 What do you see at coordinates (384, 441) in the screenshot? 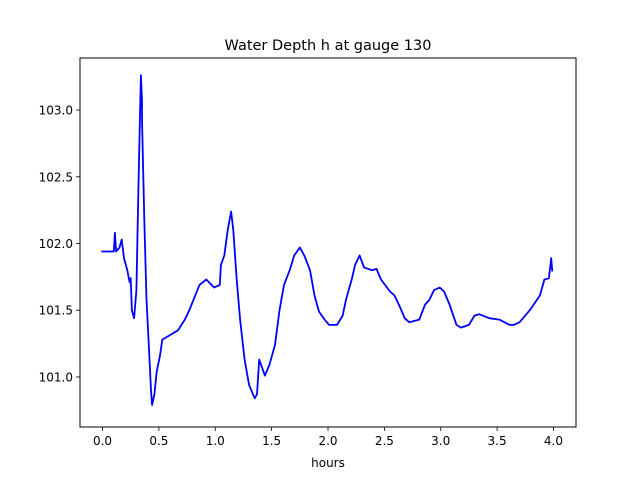
I see `x-tick-label: 2.5` at bounding box center [384, 441].